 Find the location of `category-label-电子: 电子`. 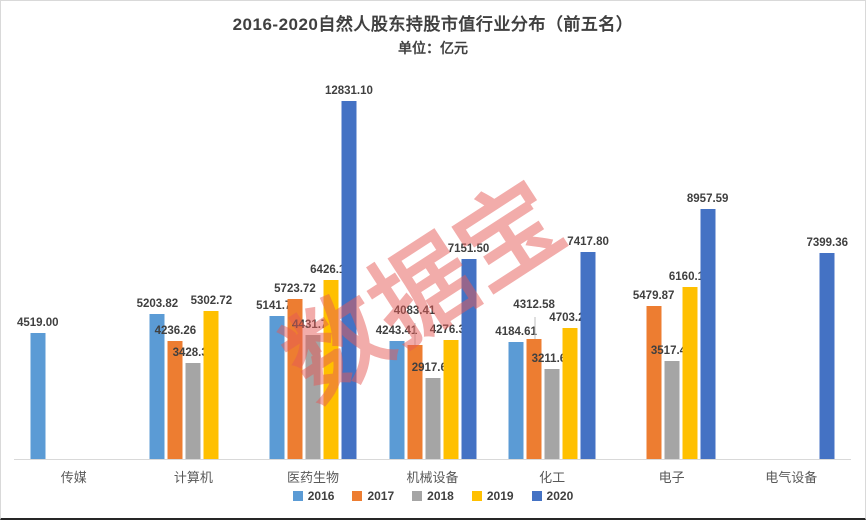

category-label-电子: 电子 is located at coordinates (671, 477).